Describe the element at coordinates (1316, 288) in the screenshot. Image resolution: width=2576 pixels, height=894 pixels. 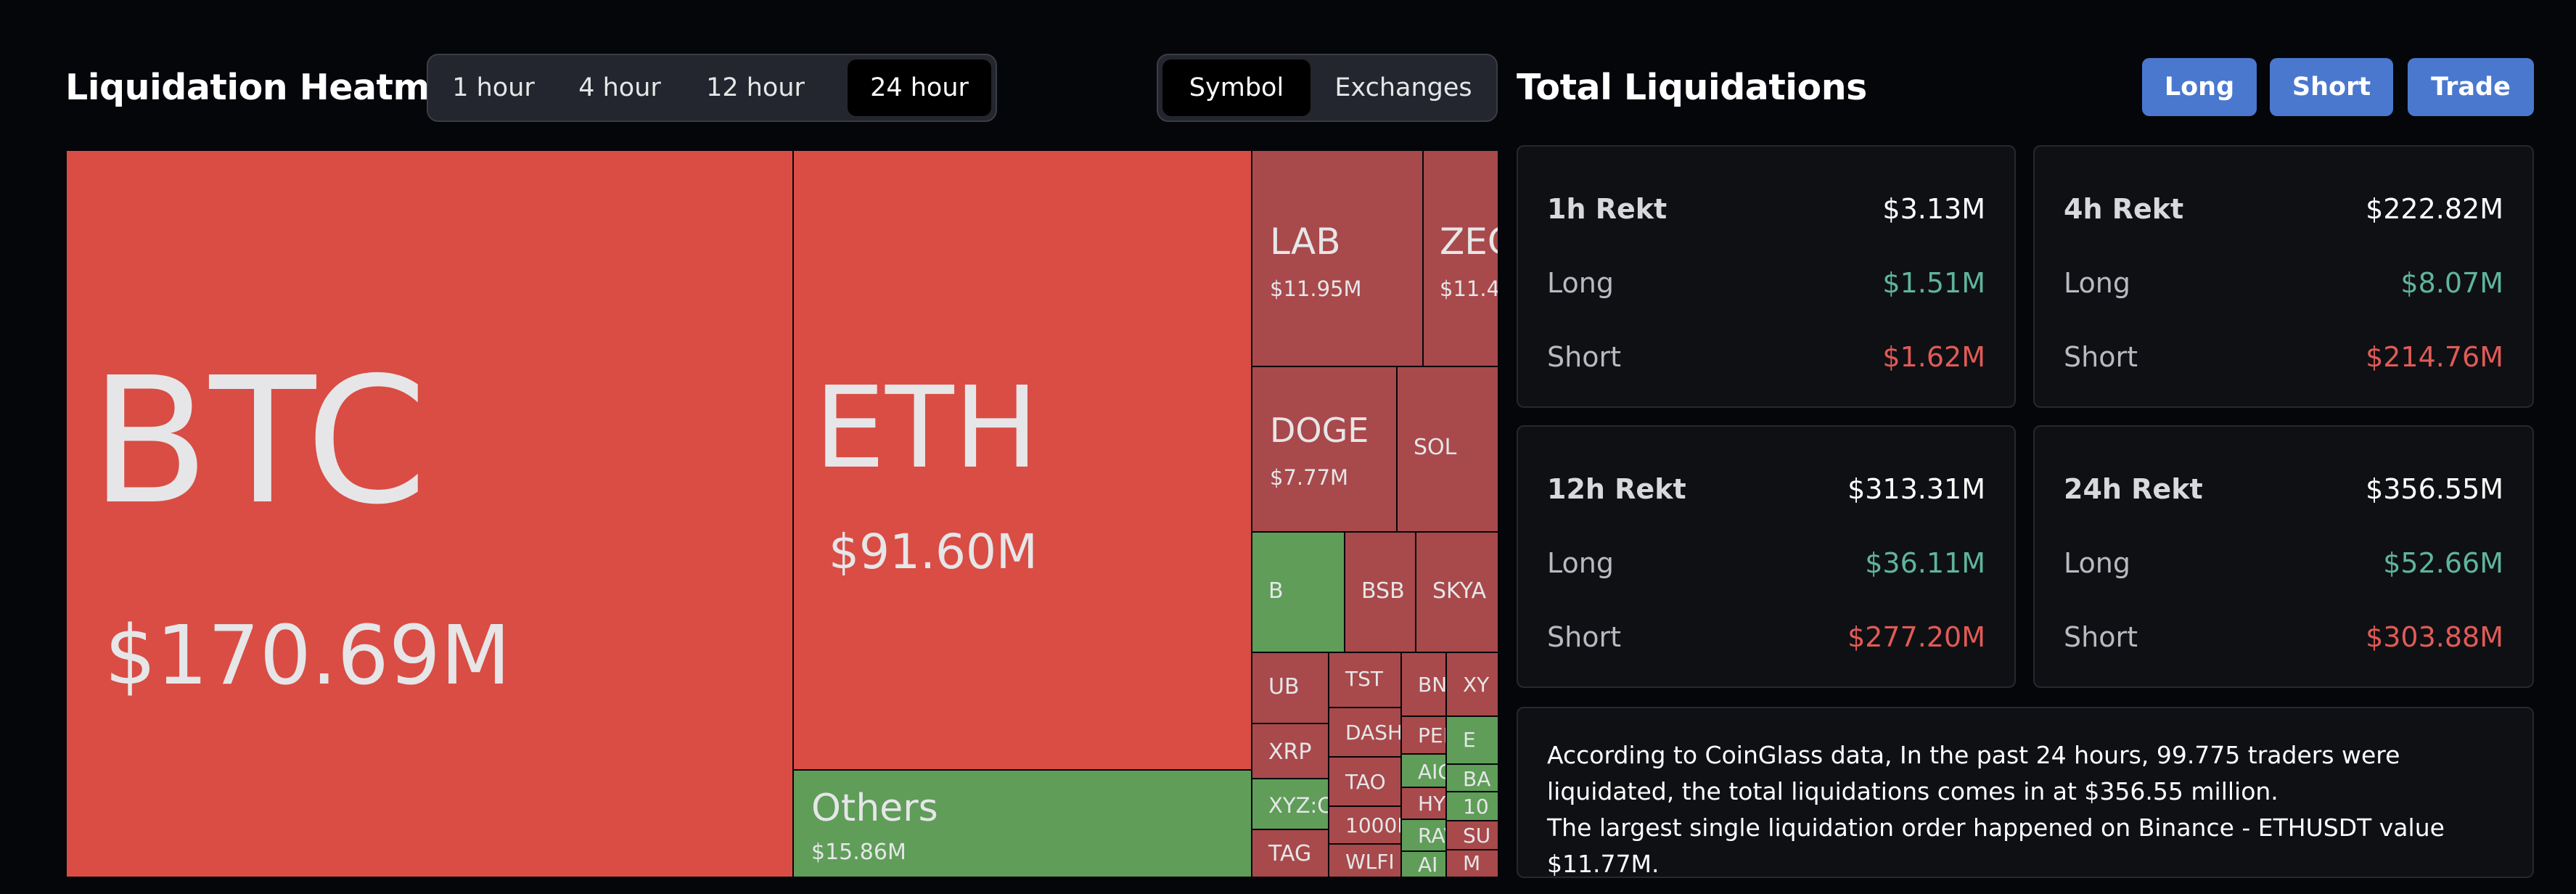
I see `tile-value: $11.95M` at that location.